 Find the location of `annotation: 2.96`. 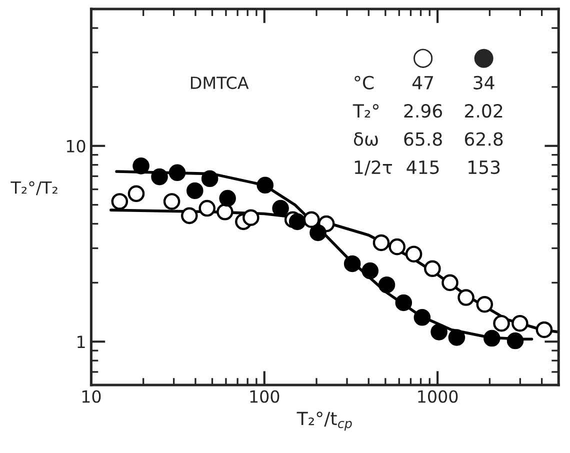

annotation: 2.96 is located at coordinates (423, 111).